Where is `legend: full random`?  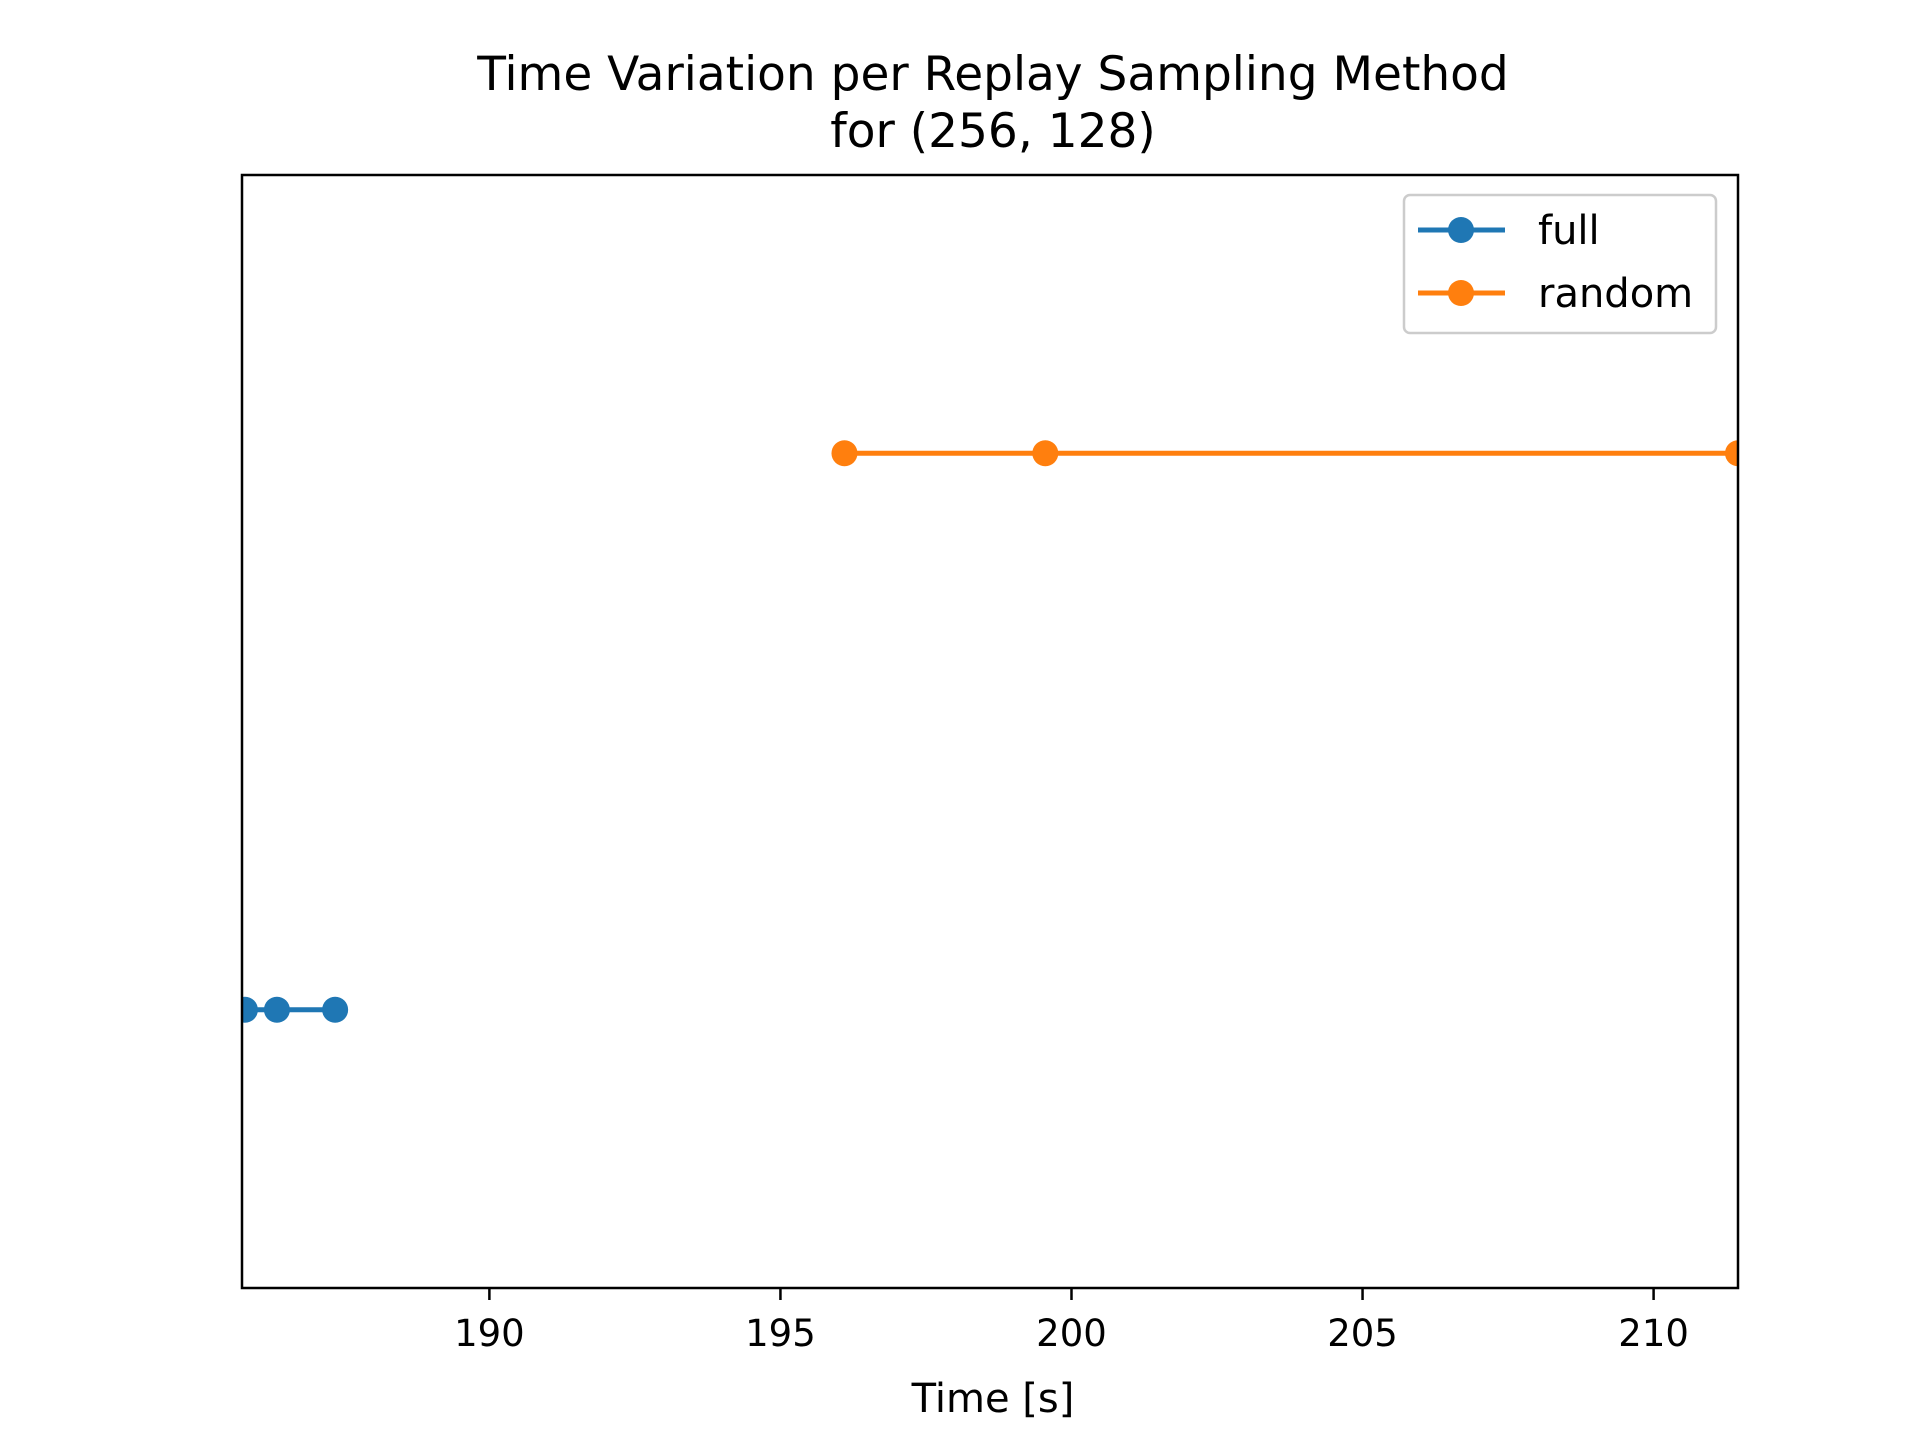 legend: full random is located at coordinates (1560, 264).